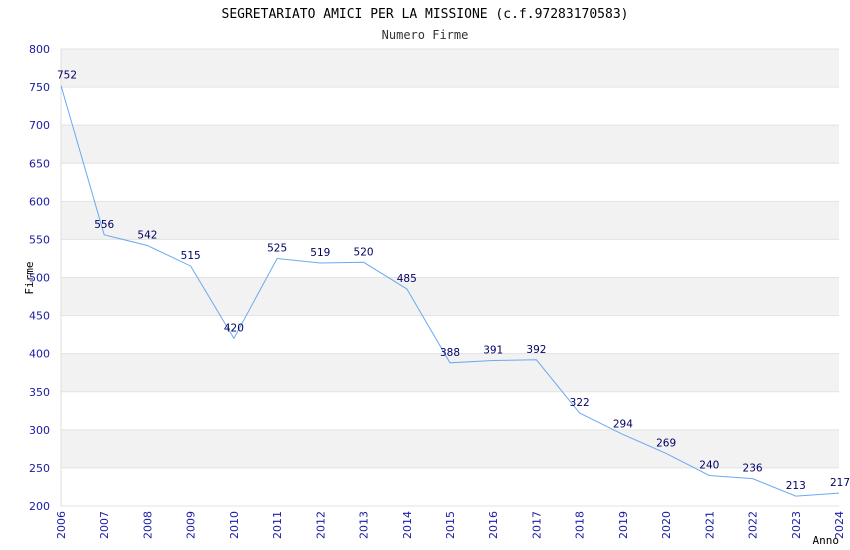 Image resolution: width=850 pixels, height=550 pixels. I want to click on data-label: 420, so click(234, 328).